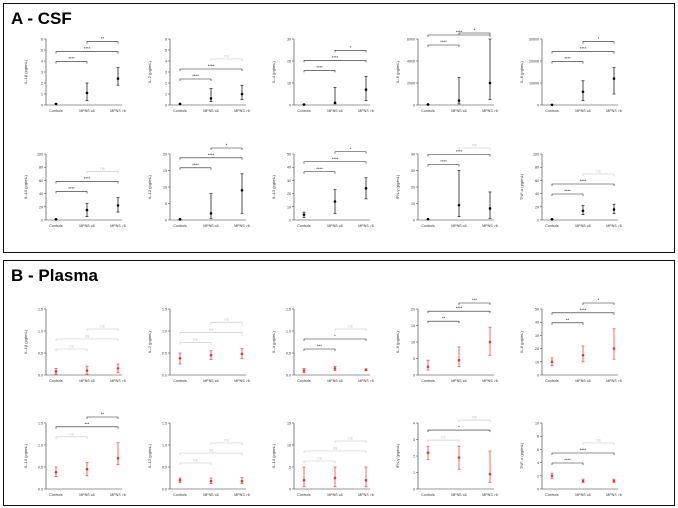  Describe the element at coordinates (289, 181) in the screenshot. I see `y-tick-label: 30` at that location.